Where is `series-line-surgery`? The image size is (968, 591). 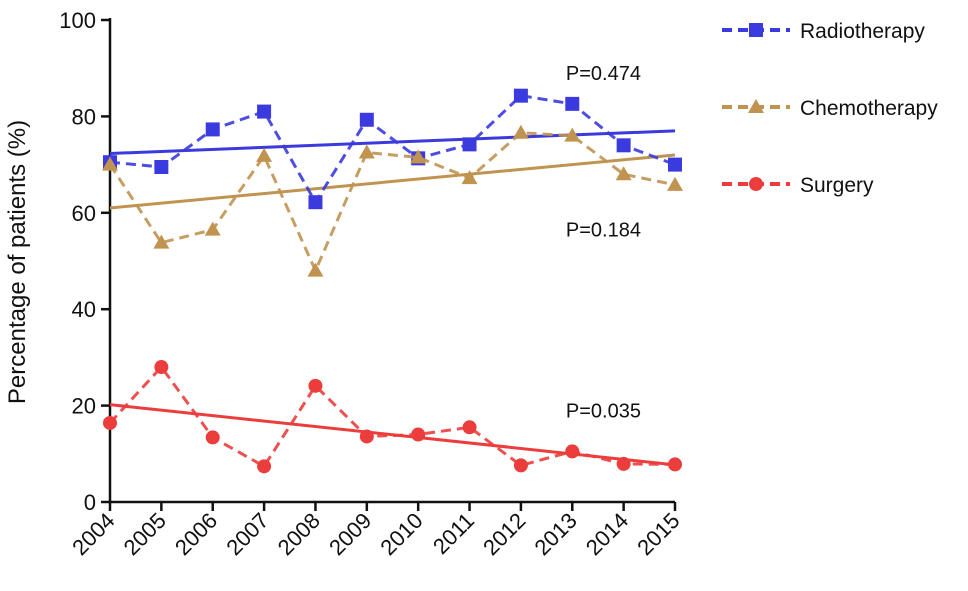 series-line-surgery is located at coordinates (392, 416).